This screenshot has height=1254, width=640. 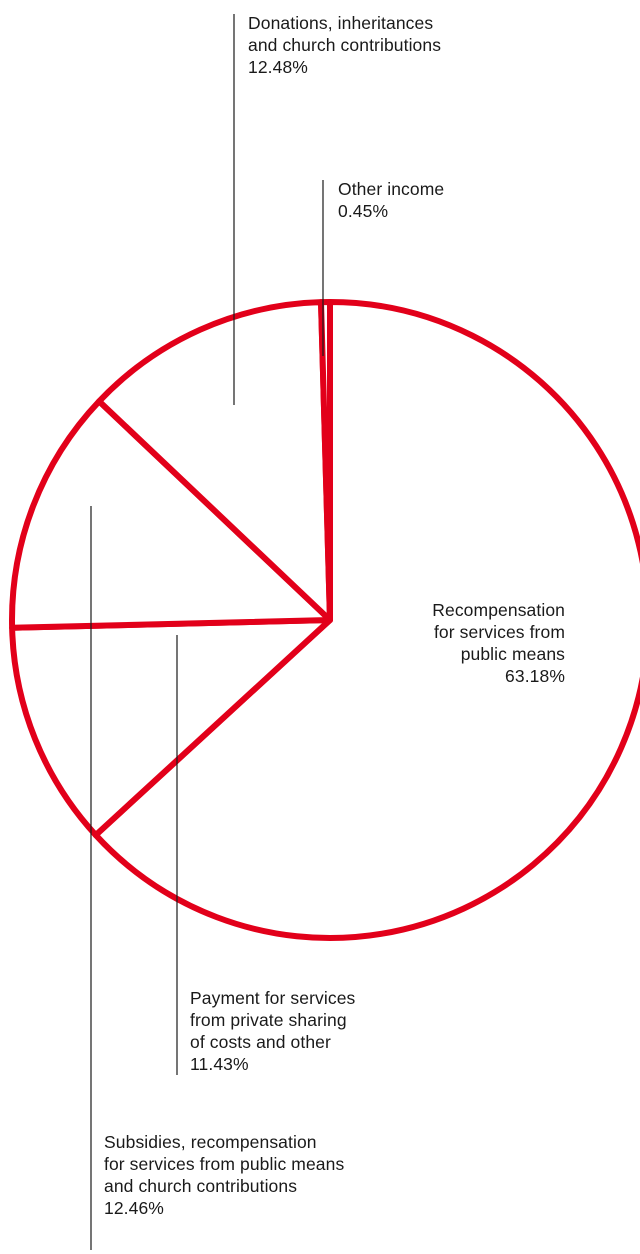 I want to click on label-line: for services from, so click(x=499, y=632).